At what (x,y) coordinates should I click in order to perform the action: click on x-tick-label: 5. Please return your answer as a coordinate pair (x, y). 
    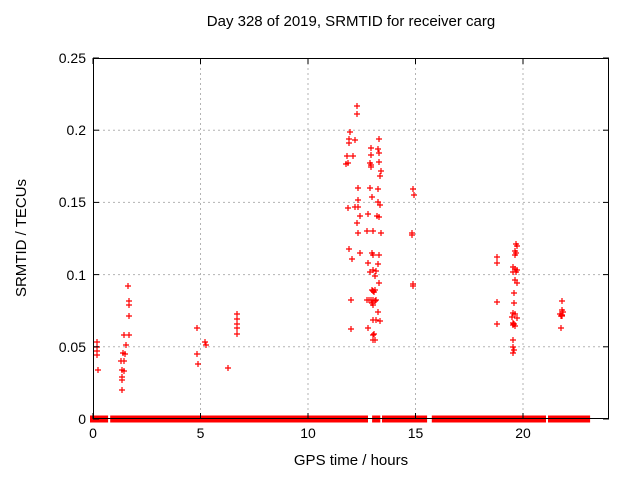
    Looking at the image, I should click on (200, 433).